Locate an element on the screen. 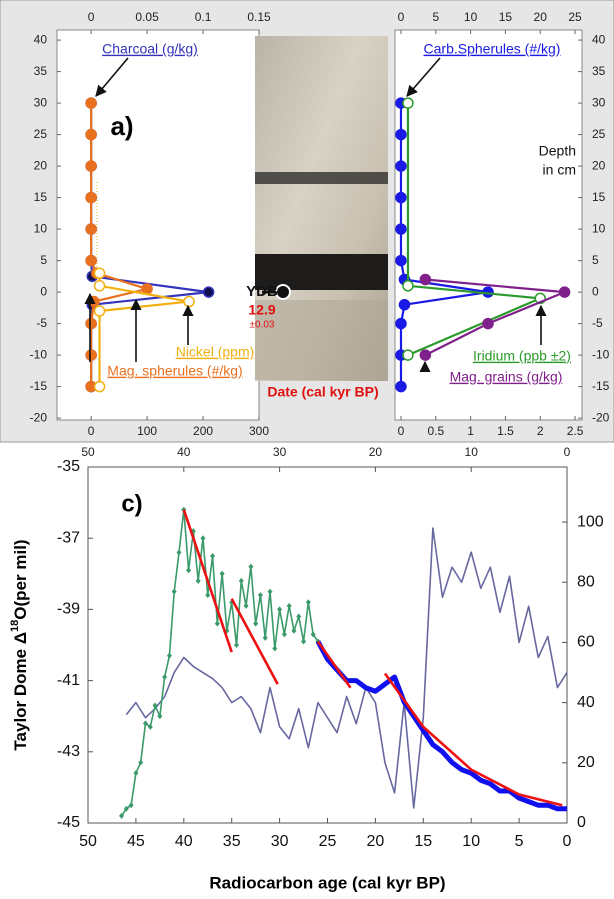 The image size is (614, 899). y-tick-label: -10 is located at coordinates (601, 354).